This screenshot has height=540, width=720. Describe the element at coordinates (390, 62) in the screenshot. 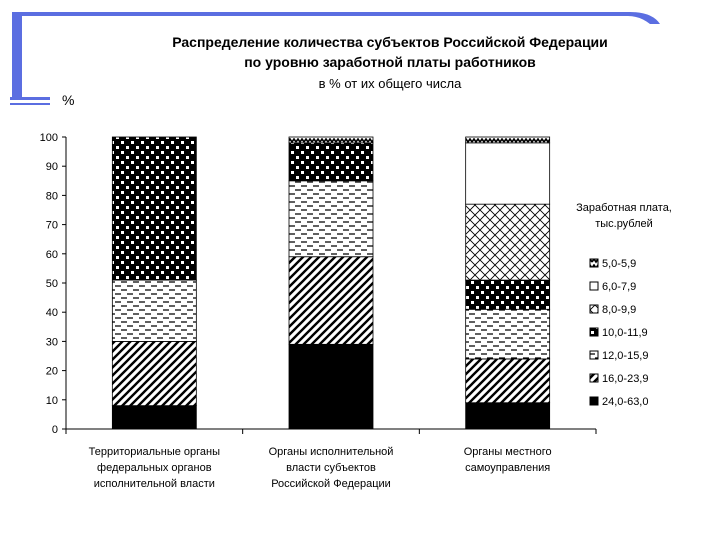

I see `chart-title-line2: по уровню заработной платы работников` at that location.